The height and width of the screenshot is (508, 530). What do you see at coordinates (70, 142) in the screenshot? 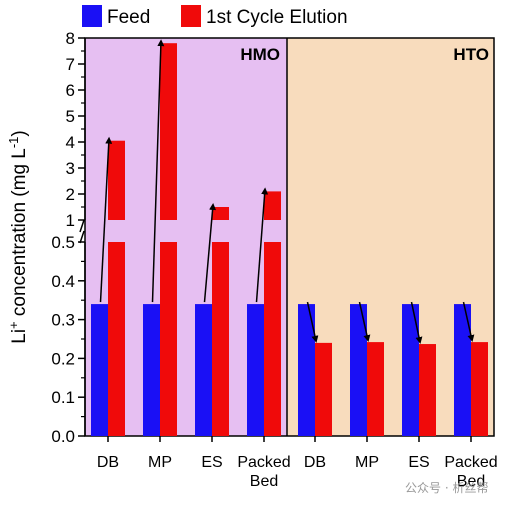
I see `y-tick-label: 4` at bounding box center [70, 142].